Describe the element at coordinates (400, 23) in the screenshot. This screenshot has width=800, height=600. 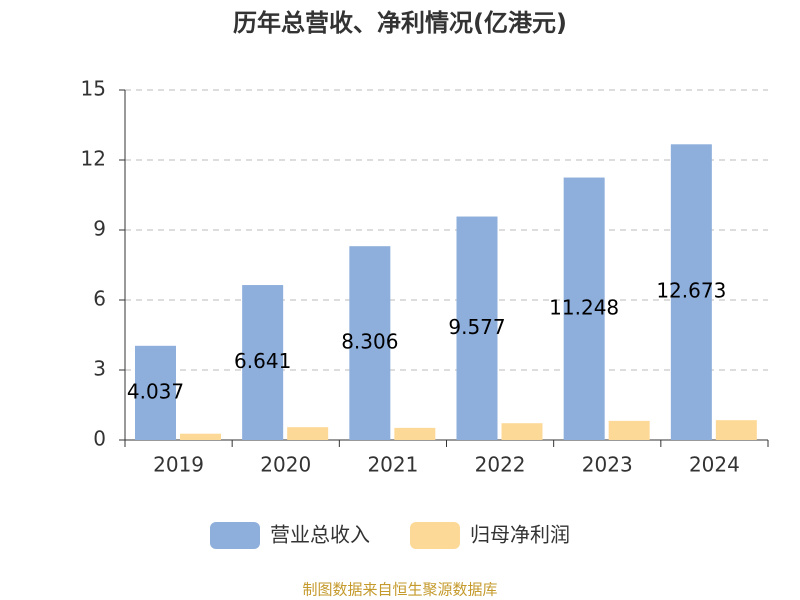
I see `chart-title: 历年总营收、净利情况(亿港元)` at that location.